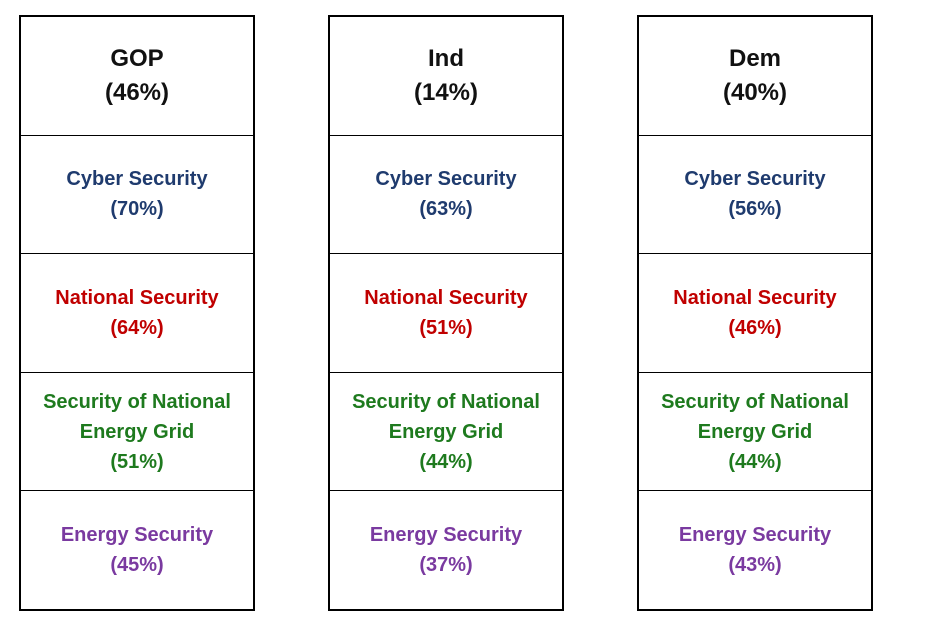 The width and height of the screenshot is (943, 637). Describe the element at coordinates (137, 565) in the screenshot. I see `issue-value: (45%)` at that location.